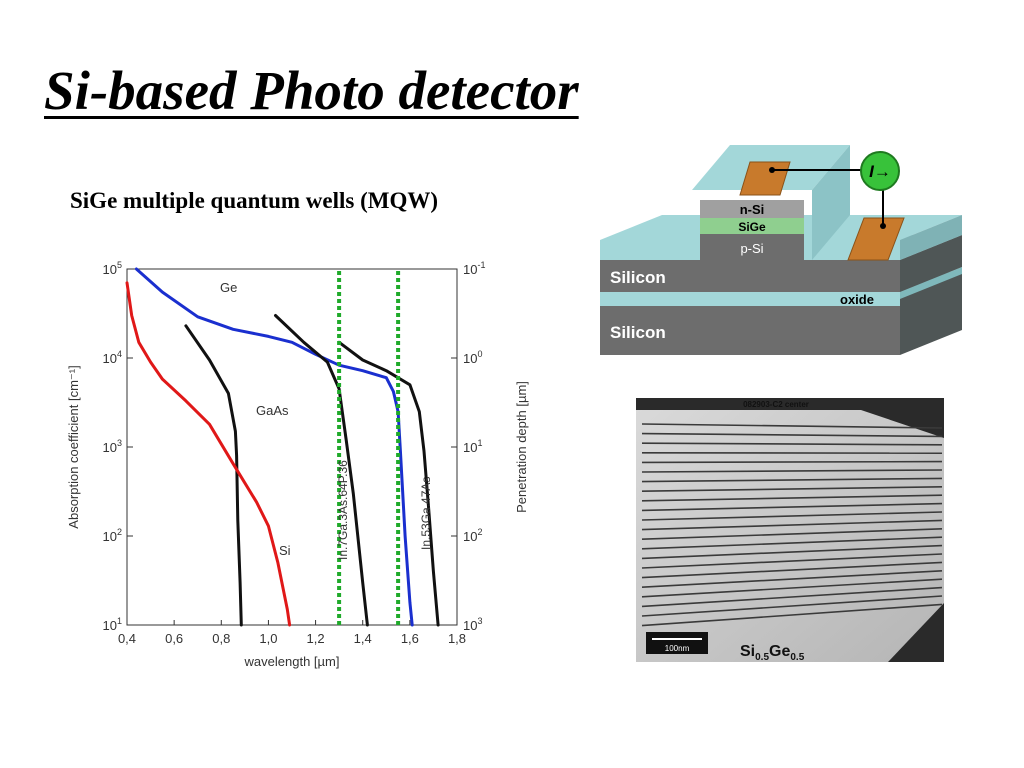  I want to click on label-ge: Ge, so click(228, 287).